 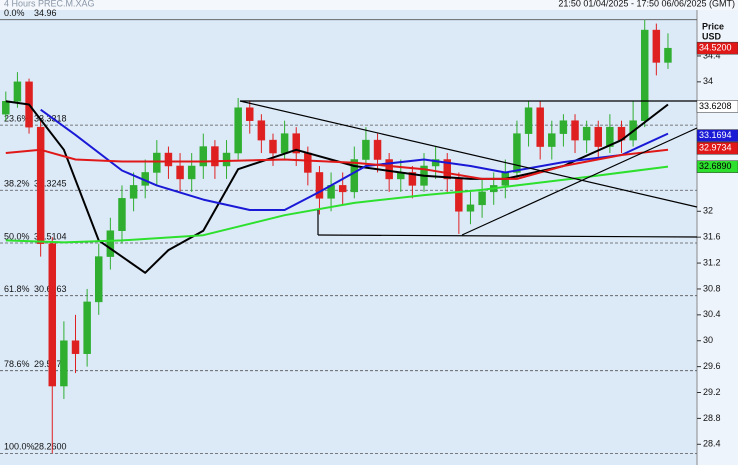 What do you see at coordinates (19, 447) in the screenshot?
I see `fib-level-label: 100.0%` at bounding box center [19, 447].